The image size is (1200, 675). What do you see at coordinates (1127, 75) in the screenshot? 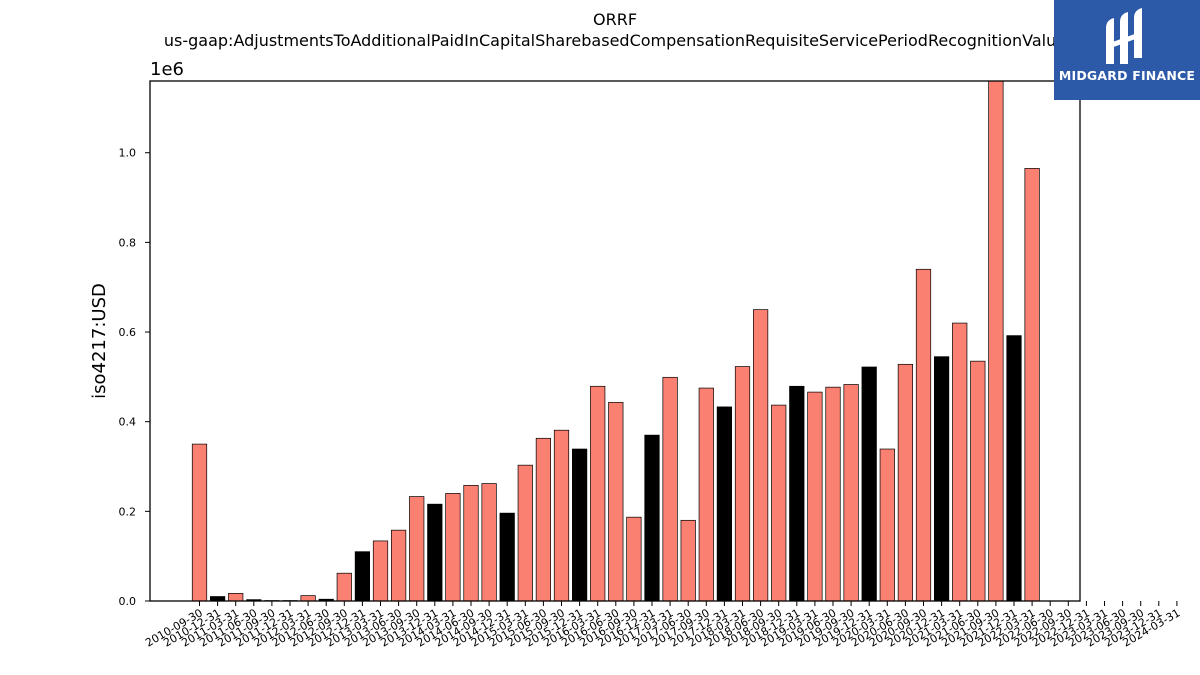
I see `logo-text: MIDGARD FINANCE` at bounding box center [1127, 75].